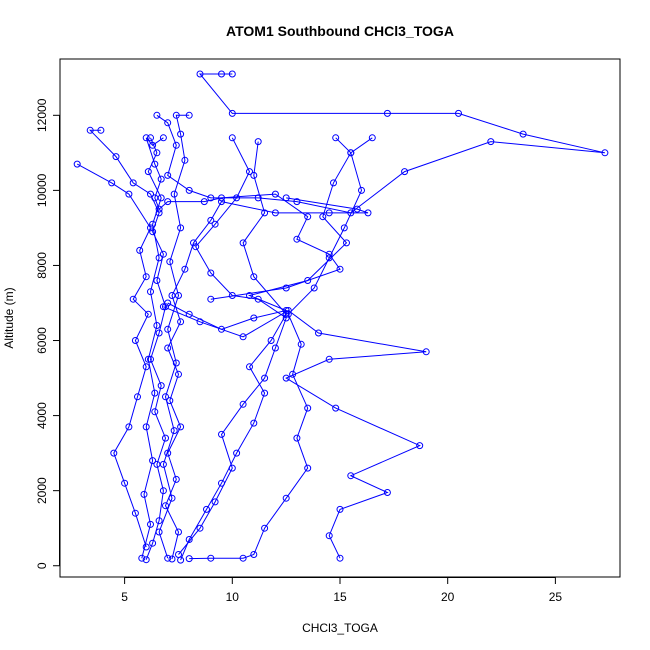 The width and height of the screenshot is (650, 650). I want to click on x-tick-label: 10, so click(233, 597).